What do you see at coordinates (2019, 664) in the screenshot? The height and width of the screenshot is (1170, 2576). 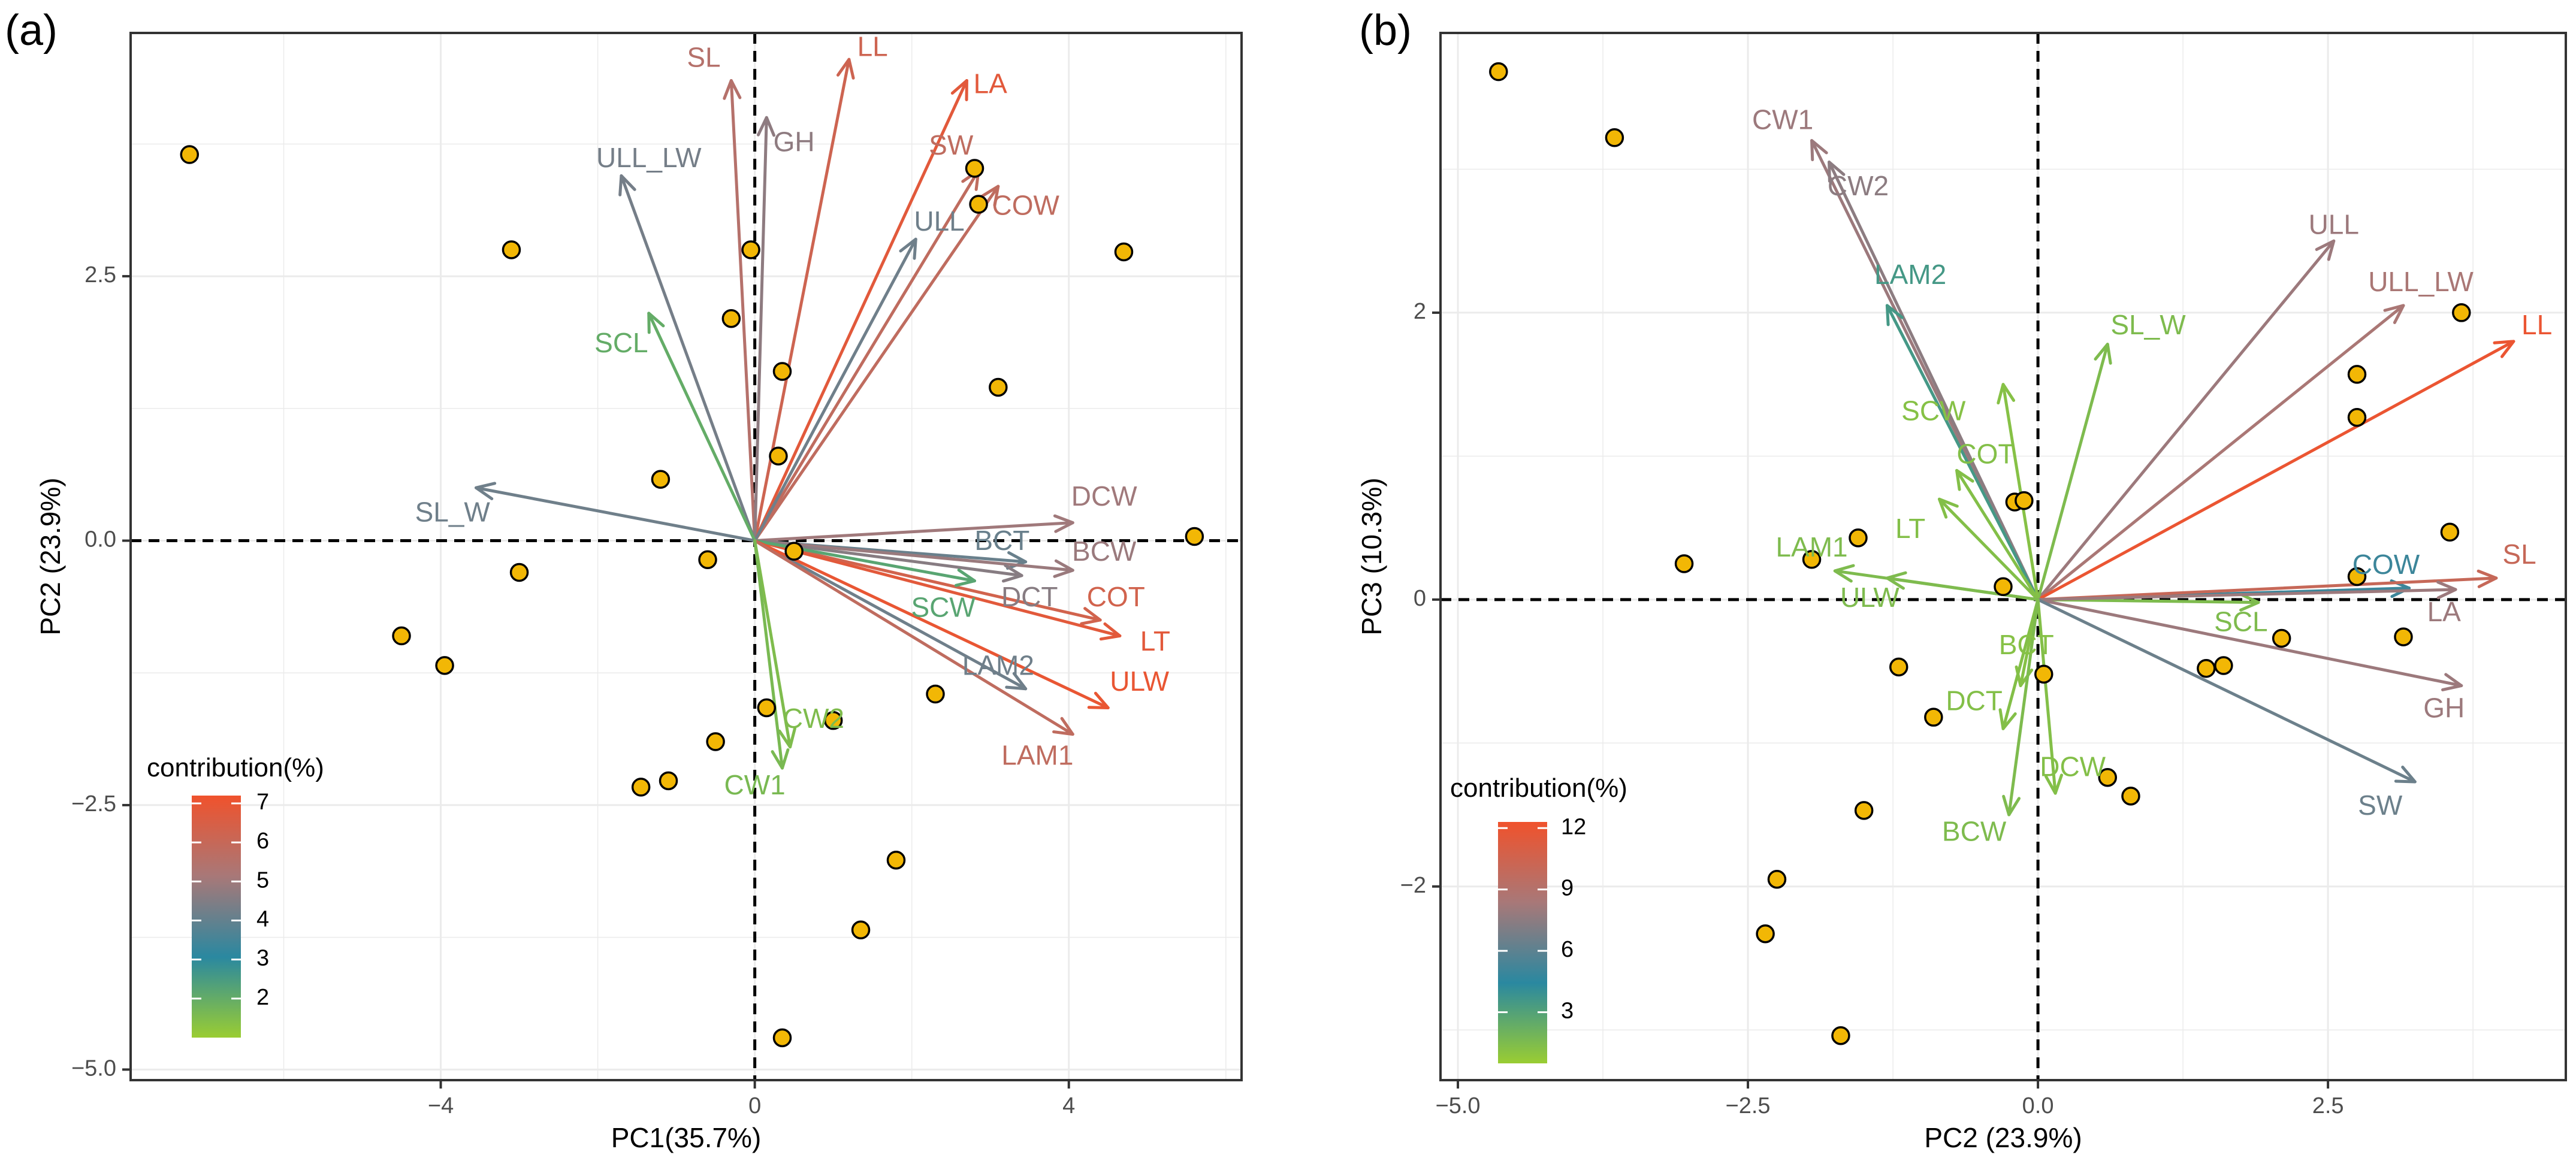 I see `arrow-dct` at bounding box center [2019, 664].